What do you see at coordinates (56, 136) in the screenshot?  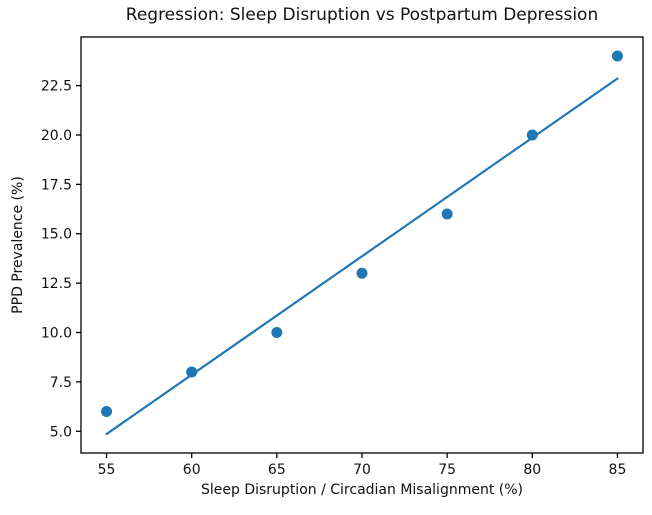 I see `y-tick-label: 20.0` at bounding box center [56, 136].